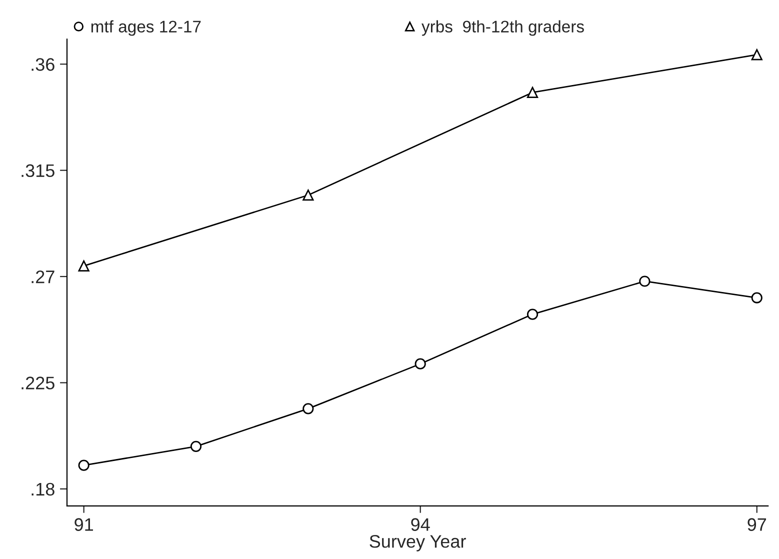  I want to click on y-tick-label: .27, so click(43, 277).